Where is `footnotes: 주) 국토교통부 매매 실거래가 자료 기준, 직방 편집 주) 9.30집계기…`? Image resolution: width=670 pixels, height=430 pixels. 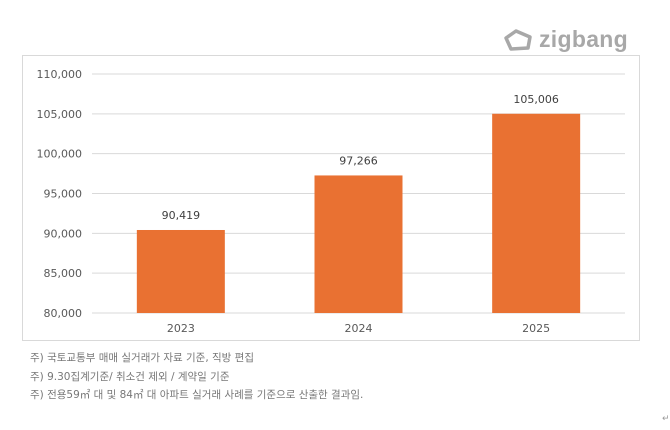
footnotes: 주) 국토교통부 매매 실거래가 자료 기준, 직방 편집 주) 9.30집계기… is located at coordinates (196, 377).